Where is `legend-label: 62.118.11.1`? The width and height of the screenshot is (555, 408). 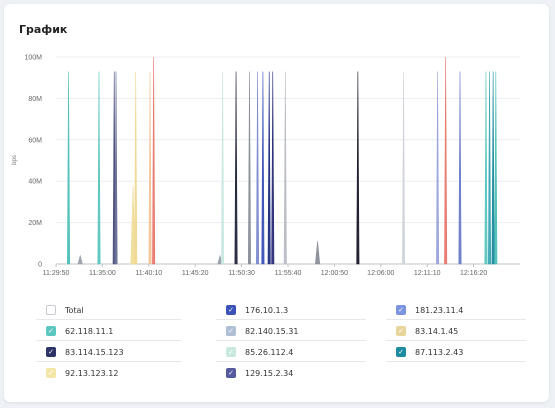 legend-label: 62.118.11.1 is located at coordinates (89, 331).